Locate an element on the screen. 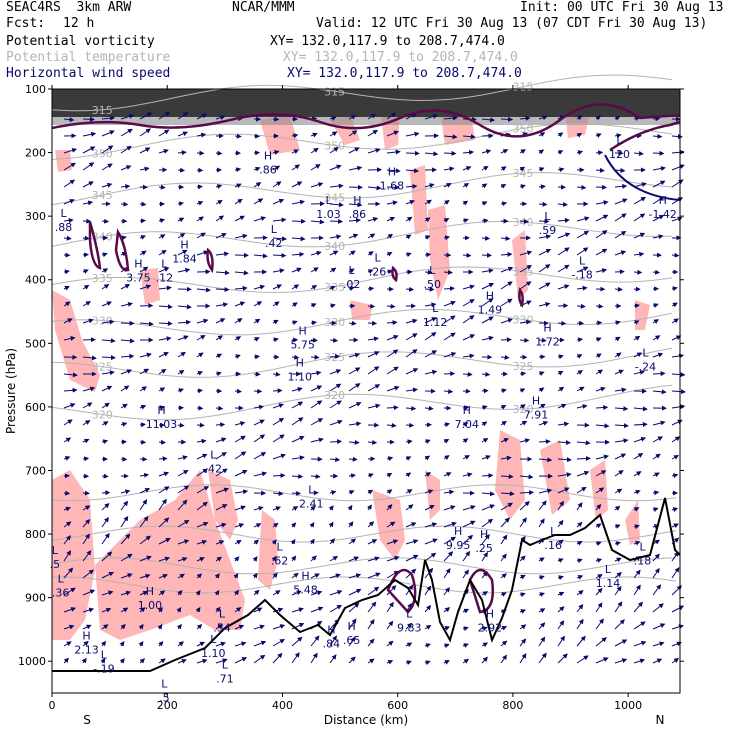 The width and height of the screenshot is (740, 740). extremum-value-17: 5.75 is located at coordinates (302, 344).